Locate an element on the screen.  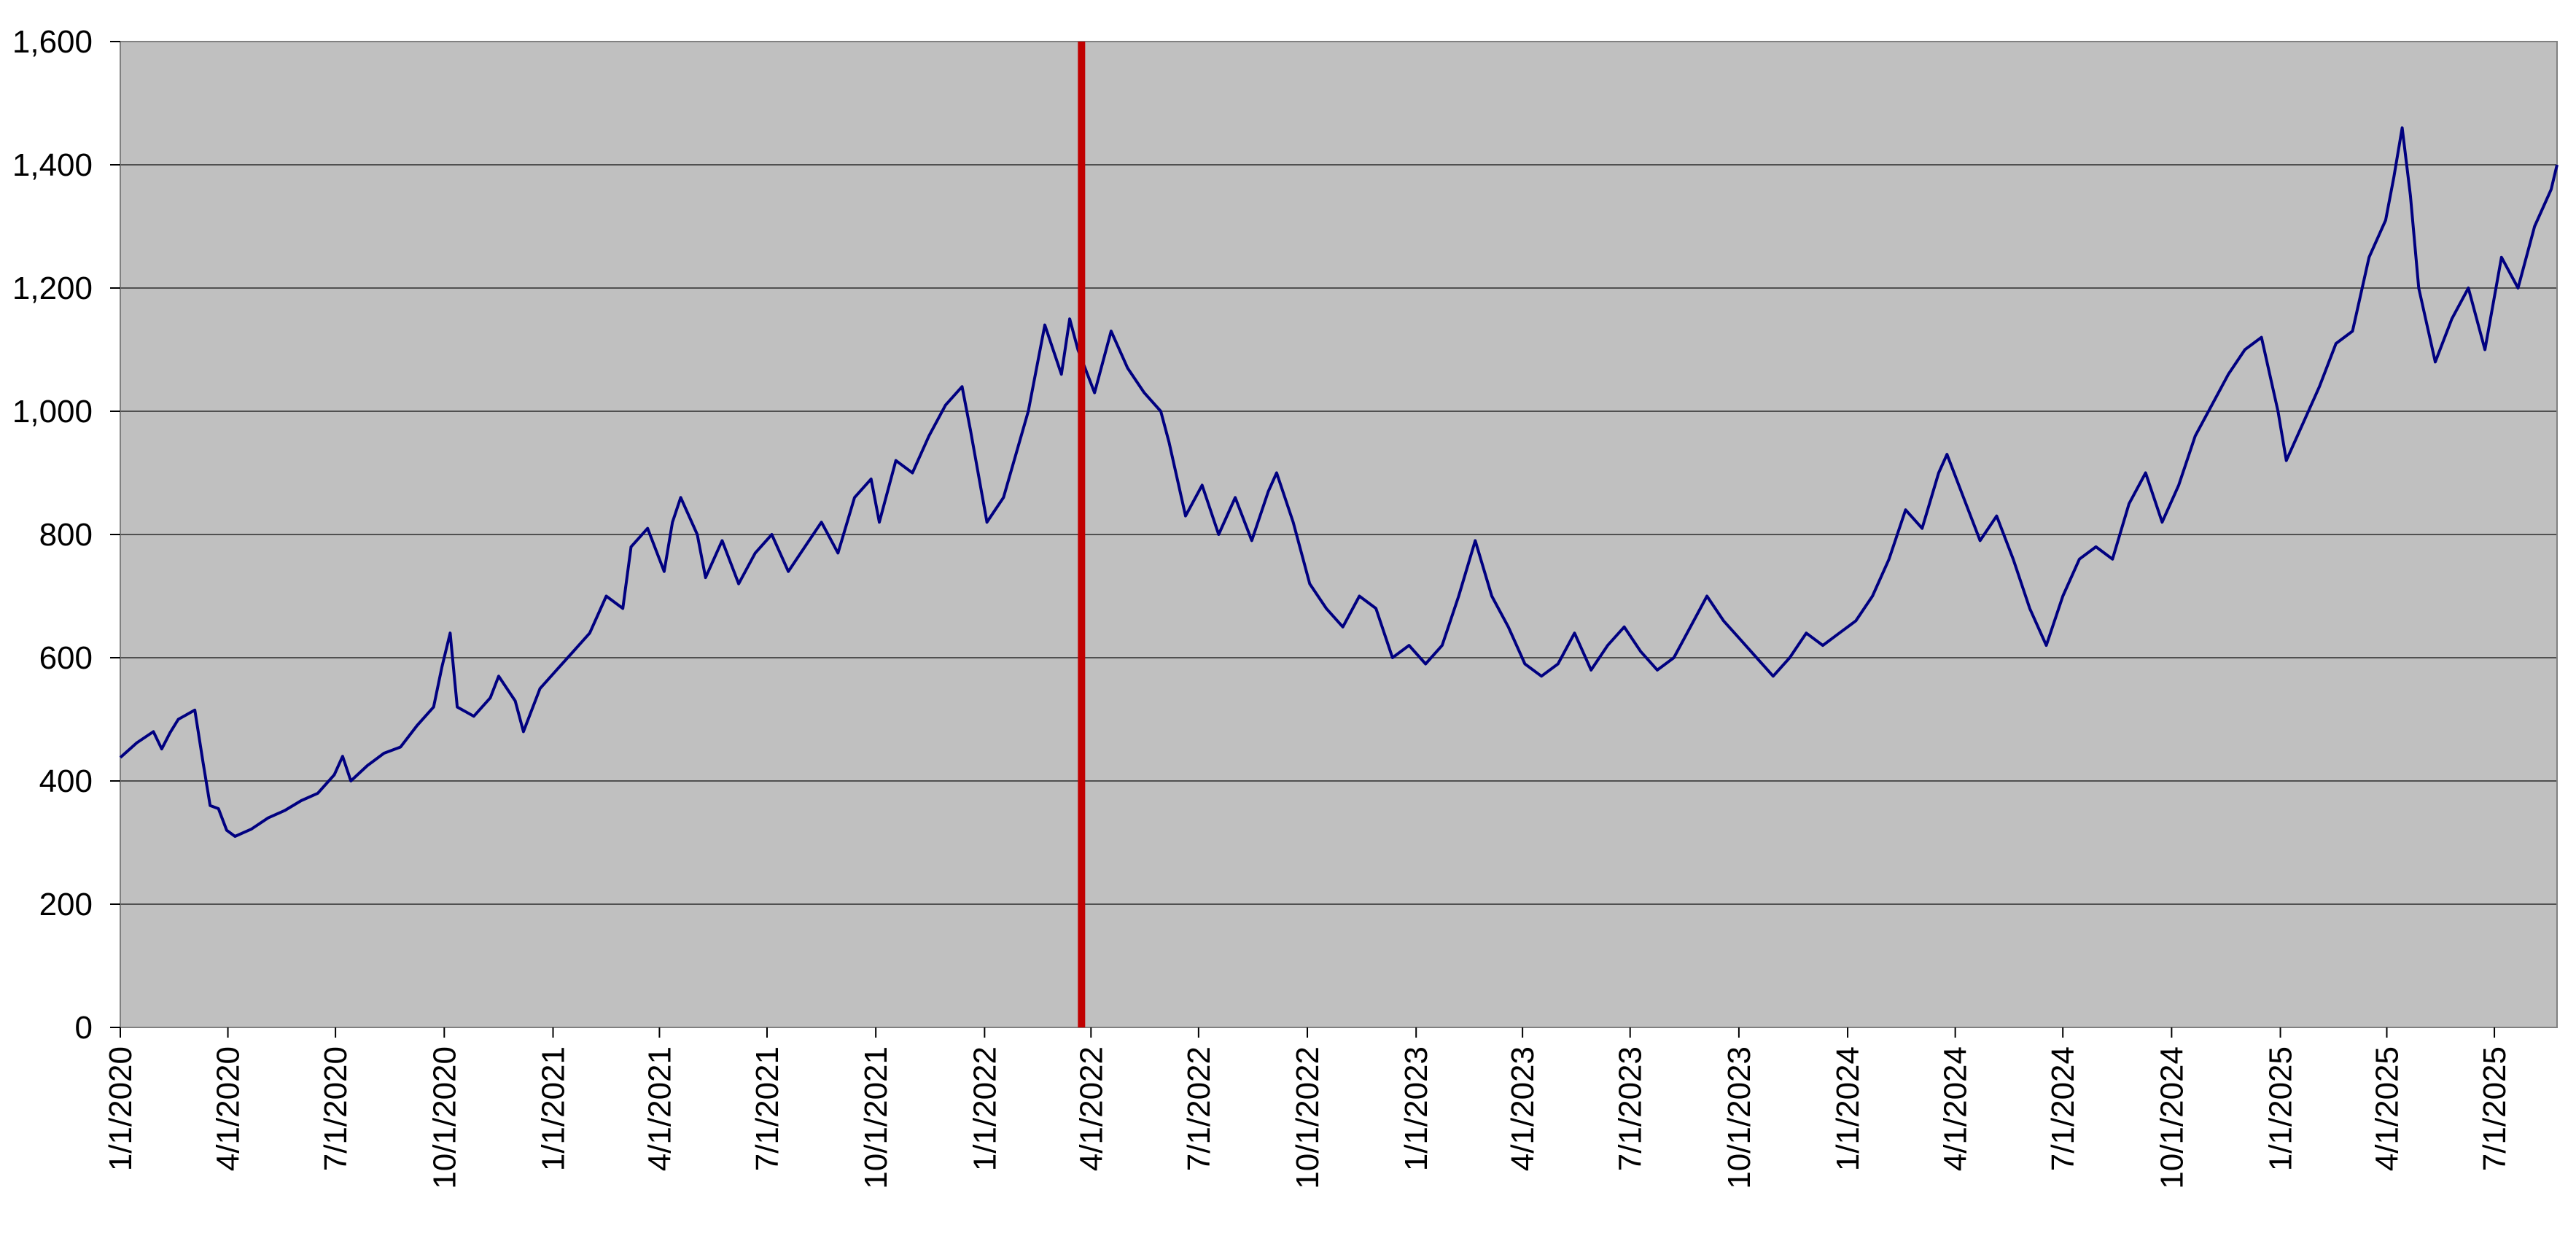
x-tick-label: 7/1/2022 is located at coordinates (1199, 1108).